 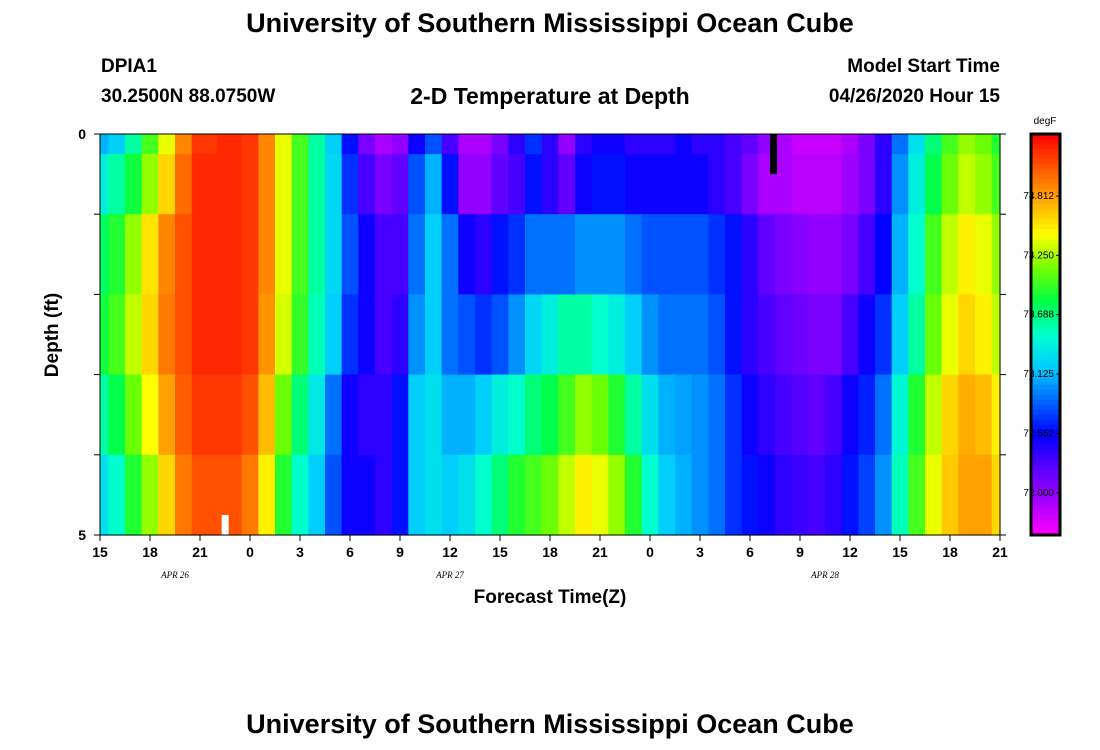 I want to click on colorbar-unit: degF, so click(x=1045, y=121).